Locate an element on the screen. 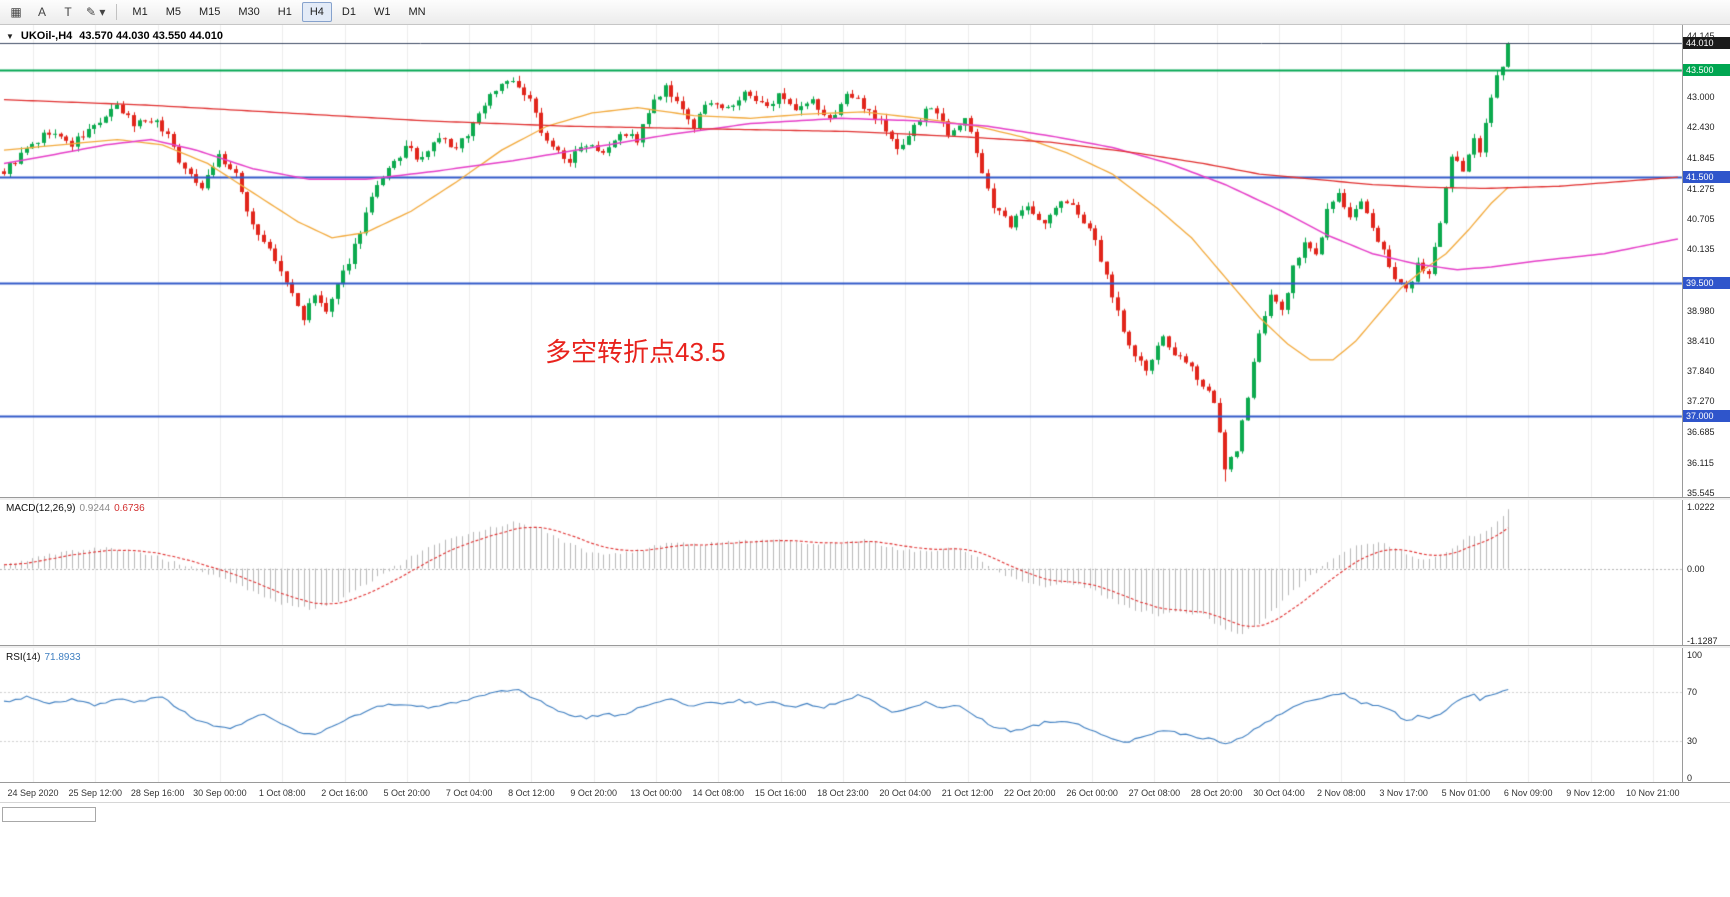  price-axis-label: 40.135 is located at coordinates (1701, 249).